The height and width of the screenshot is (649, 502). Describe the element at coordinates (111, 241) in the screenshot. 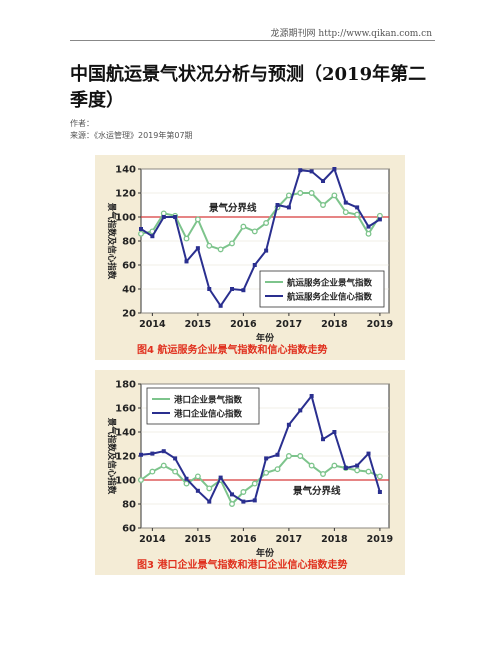

I see `y-axis-label: 景气指数及信心指数` at that location.